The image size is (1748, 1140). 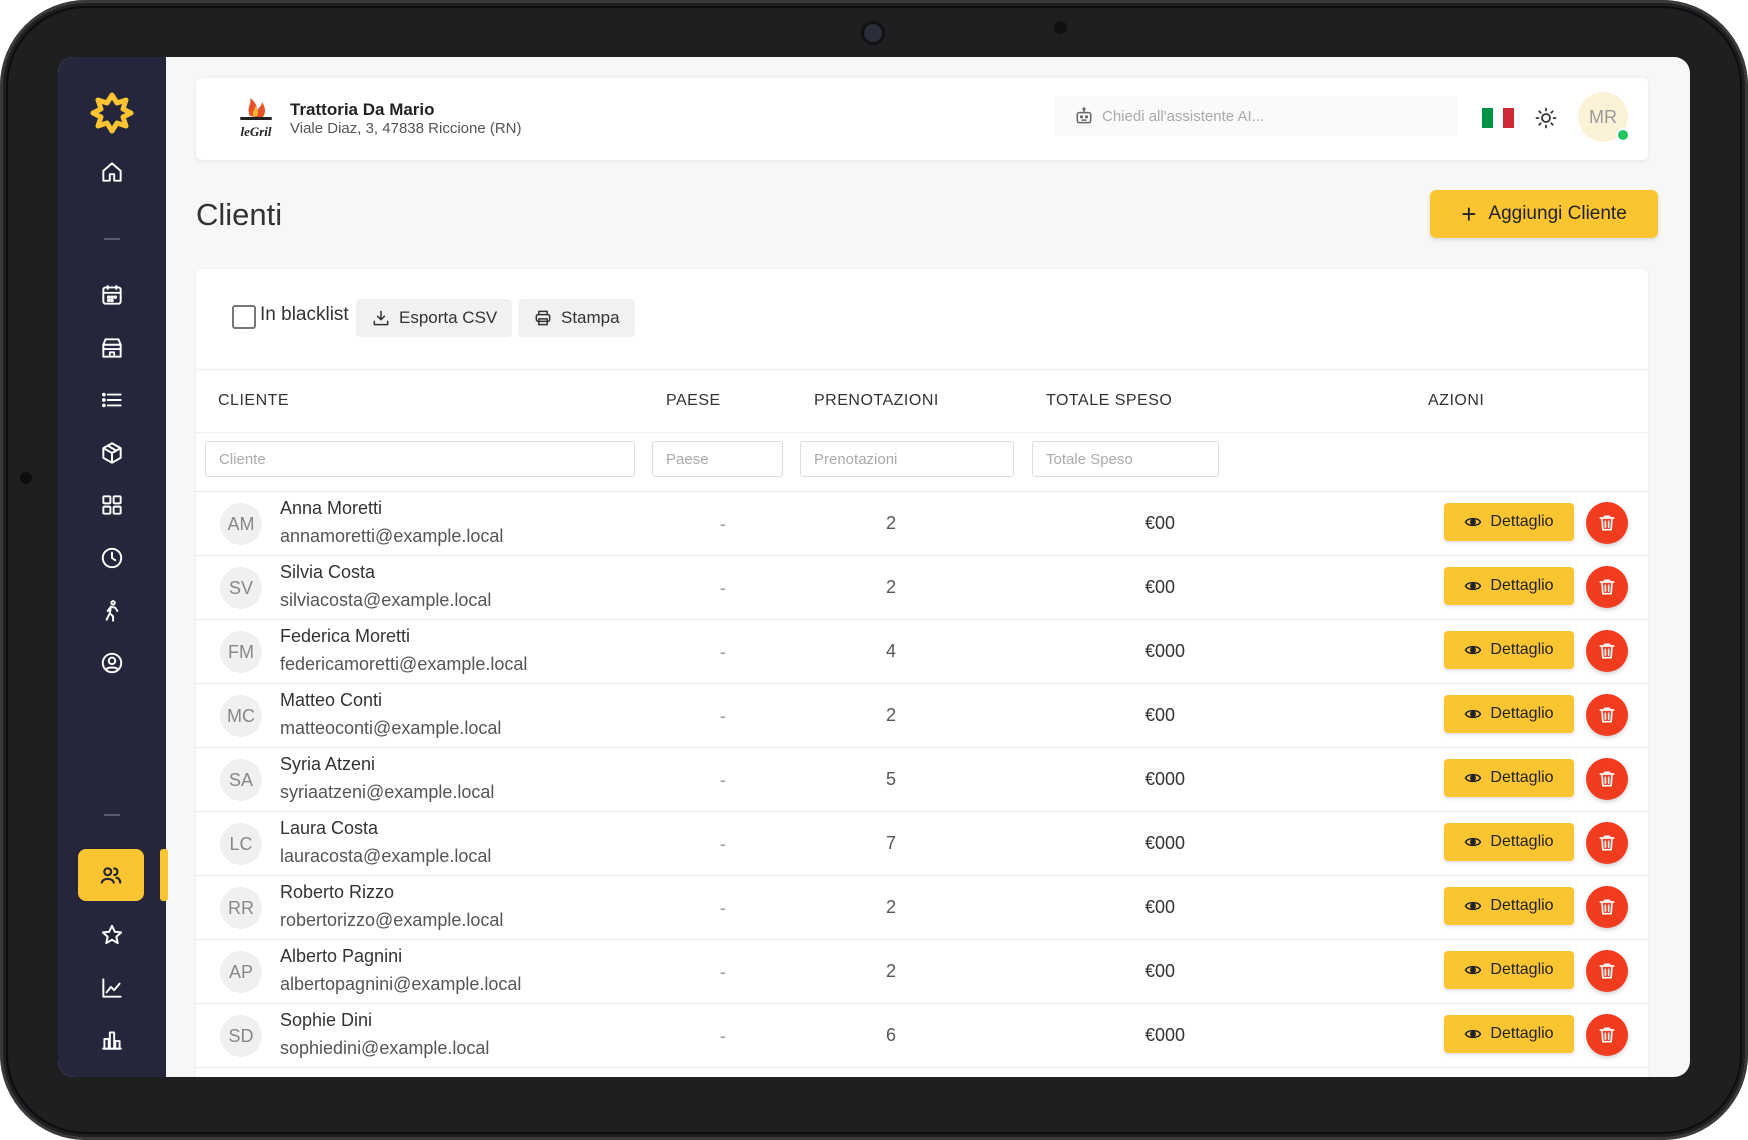 I want to click on customer-avatar: MC, so click(x=241, y=716).